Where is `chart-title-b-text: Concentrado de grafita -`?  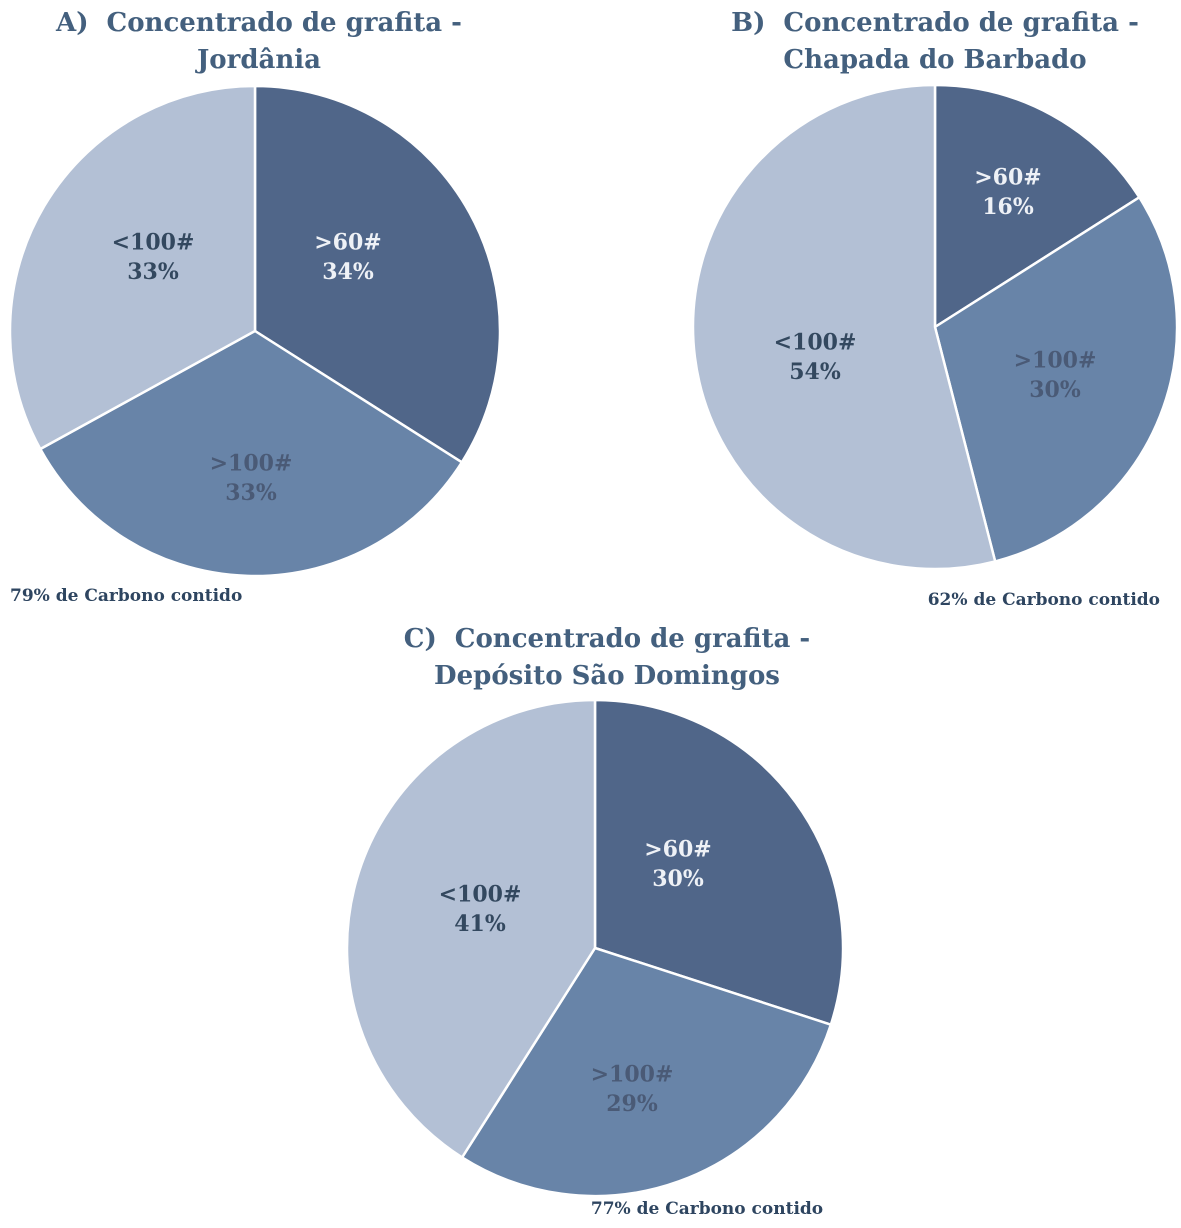 chart-title-b-text: Concentrado de grafita - is located at coordinates (961, 23).